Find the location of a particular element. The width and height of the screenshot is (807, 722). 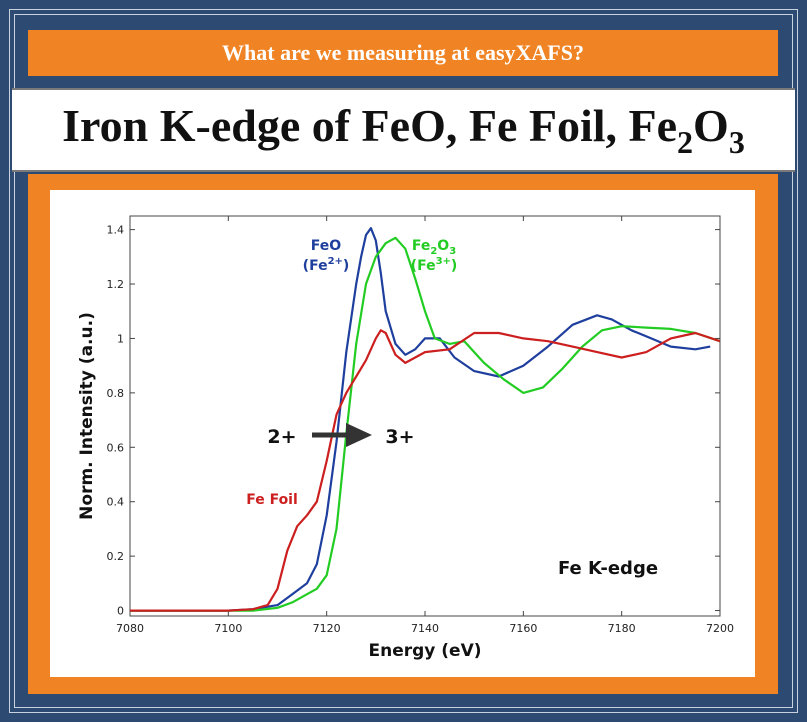

x-tick-label: 7120 is located at coordinates (327, 628).